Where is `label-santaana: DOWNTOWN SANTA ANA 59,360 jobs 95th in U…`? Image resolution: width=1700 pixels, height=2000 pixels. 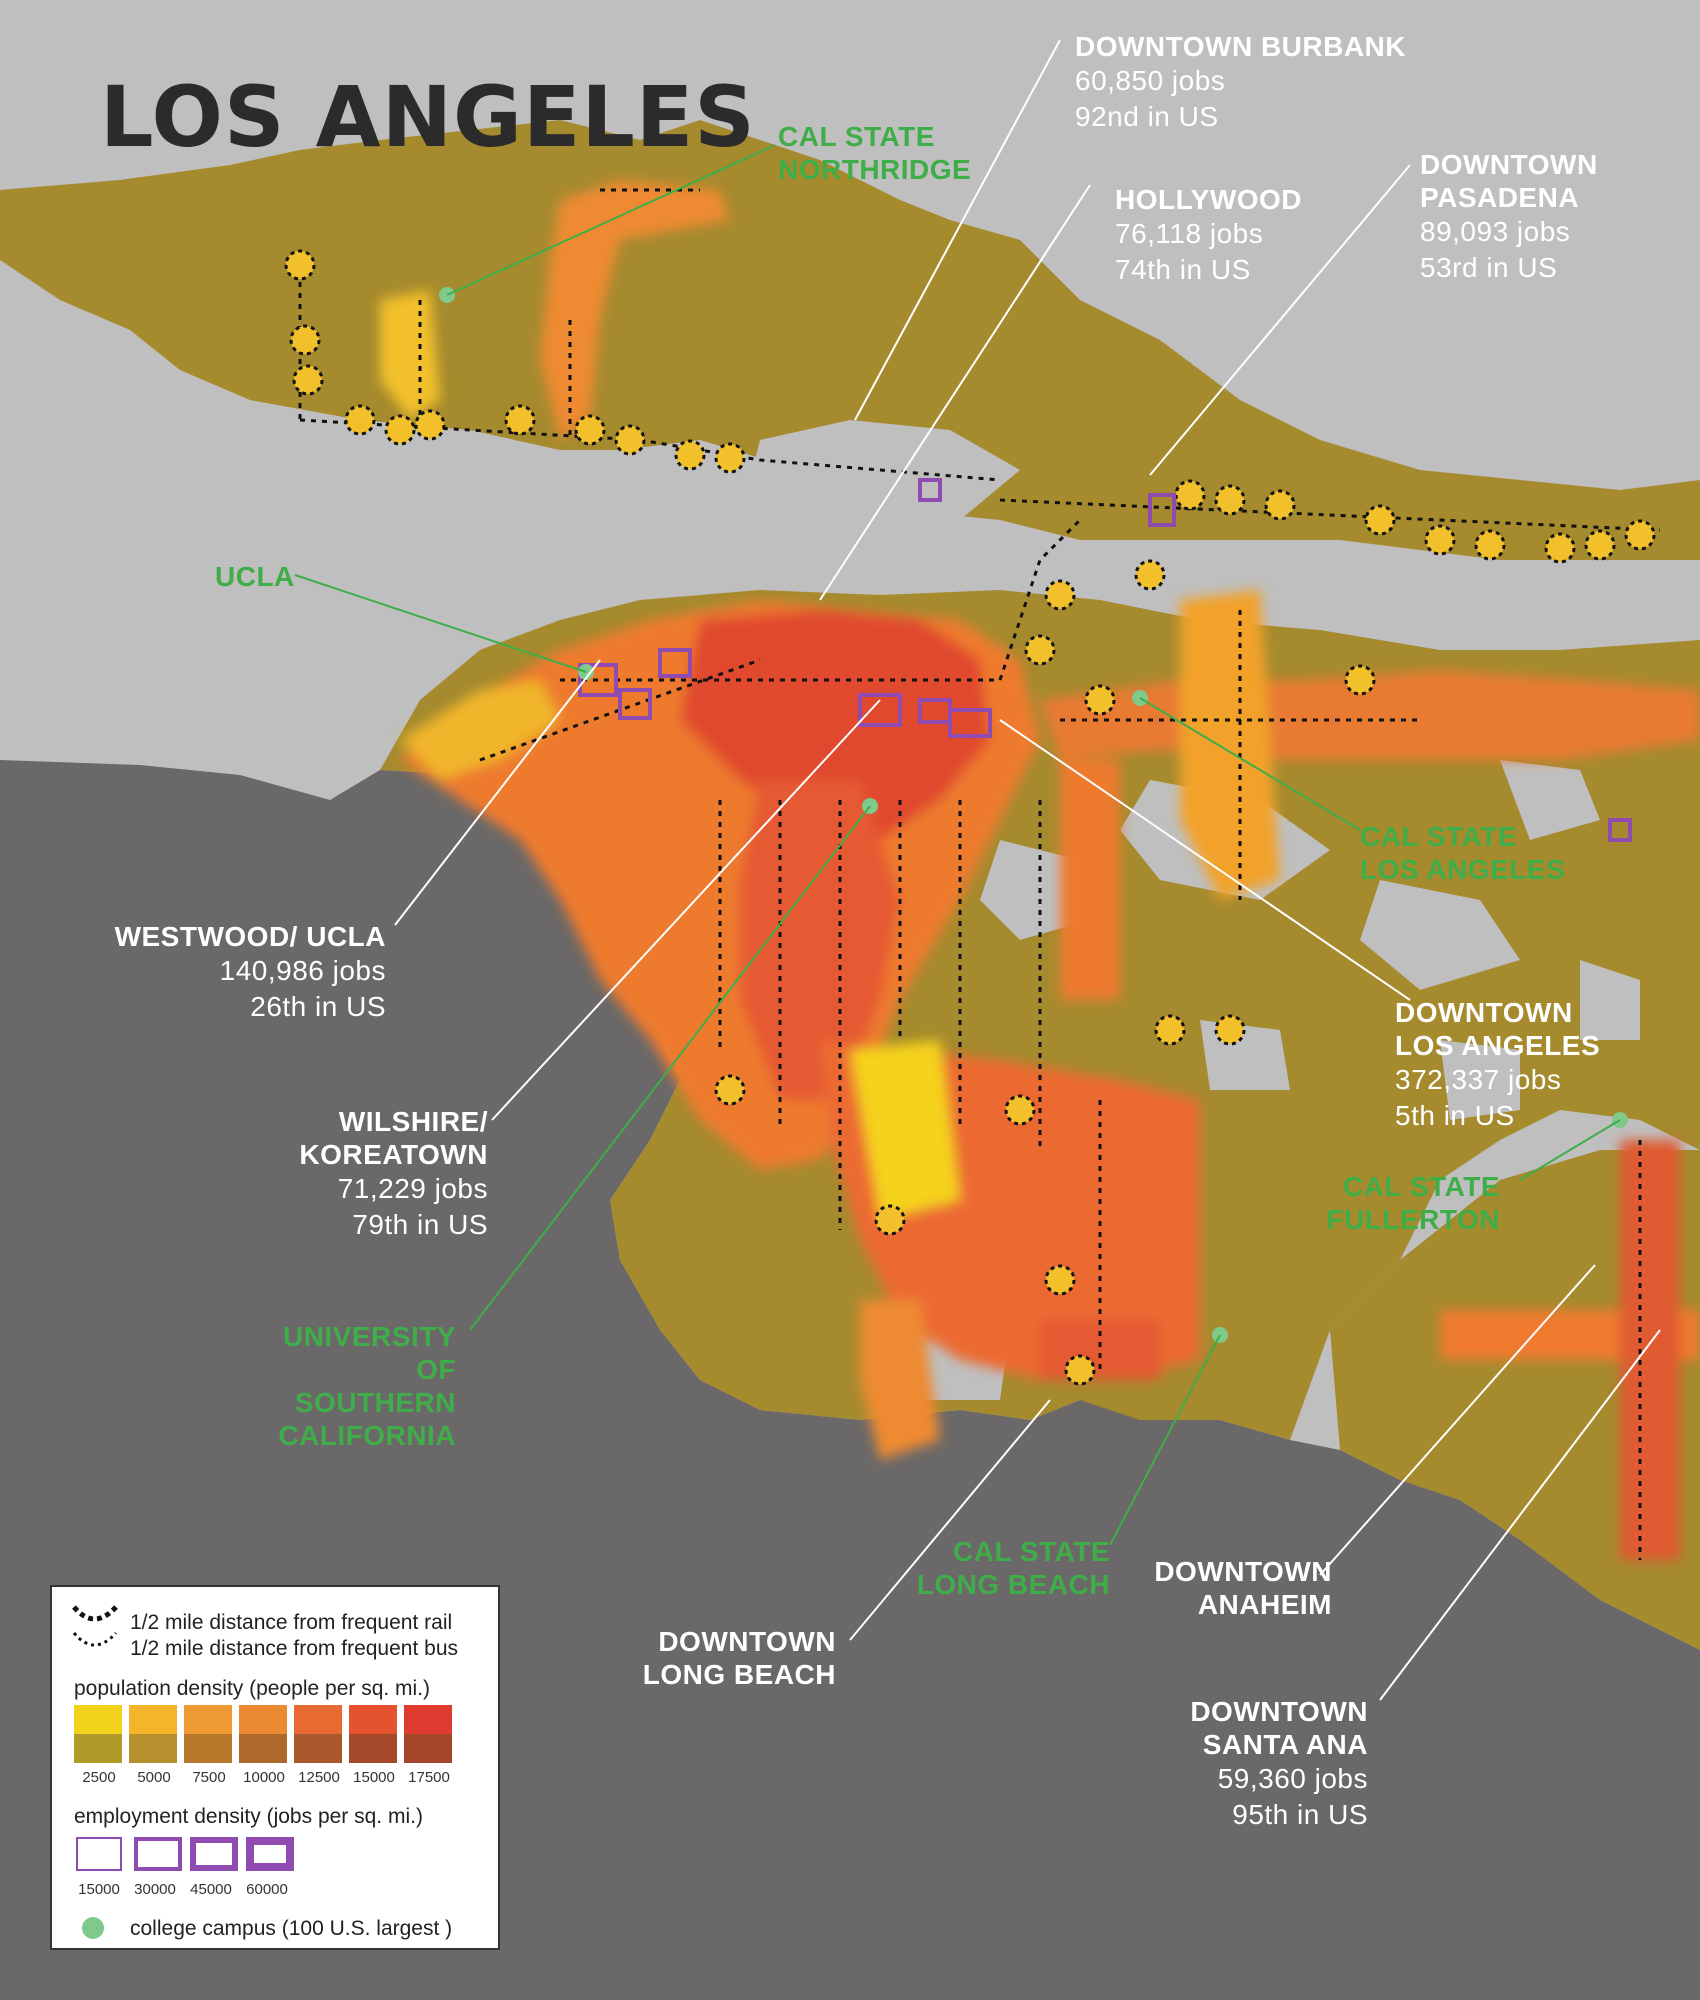
label-santaana: DOWNTOWN SANTA ANA 59,360 jobs 95th in U… is located at coordinates (1259, 1764).